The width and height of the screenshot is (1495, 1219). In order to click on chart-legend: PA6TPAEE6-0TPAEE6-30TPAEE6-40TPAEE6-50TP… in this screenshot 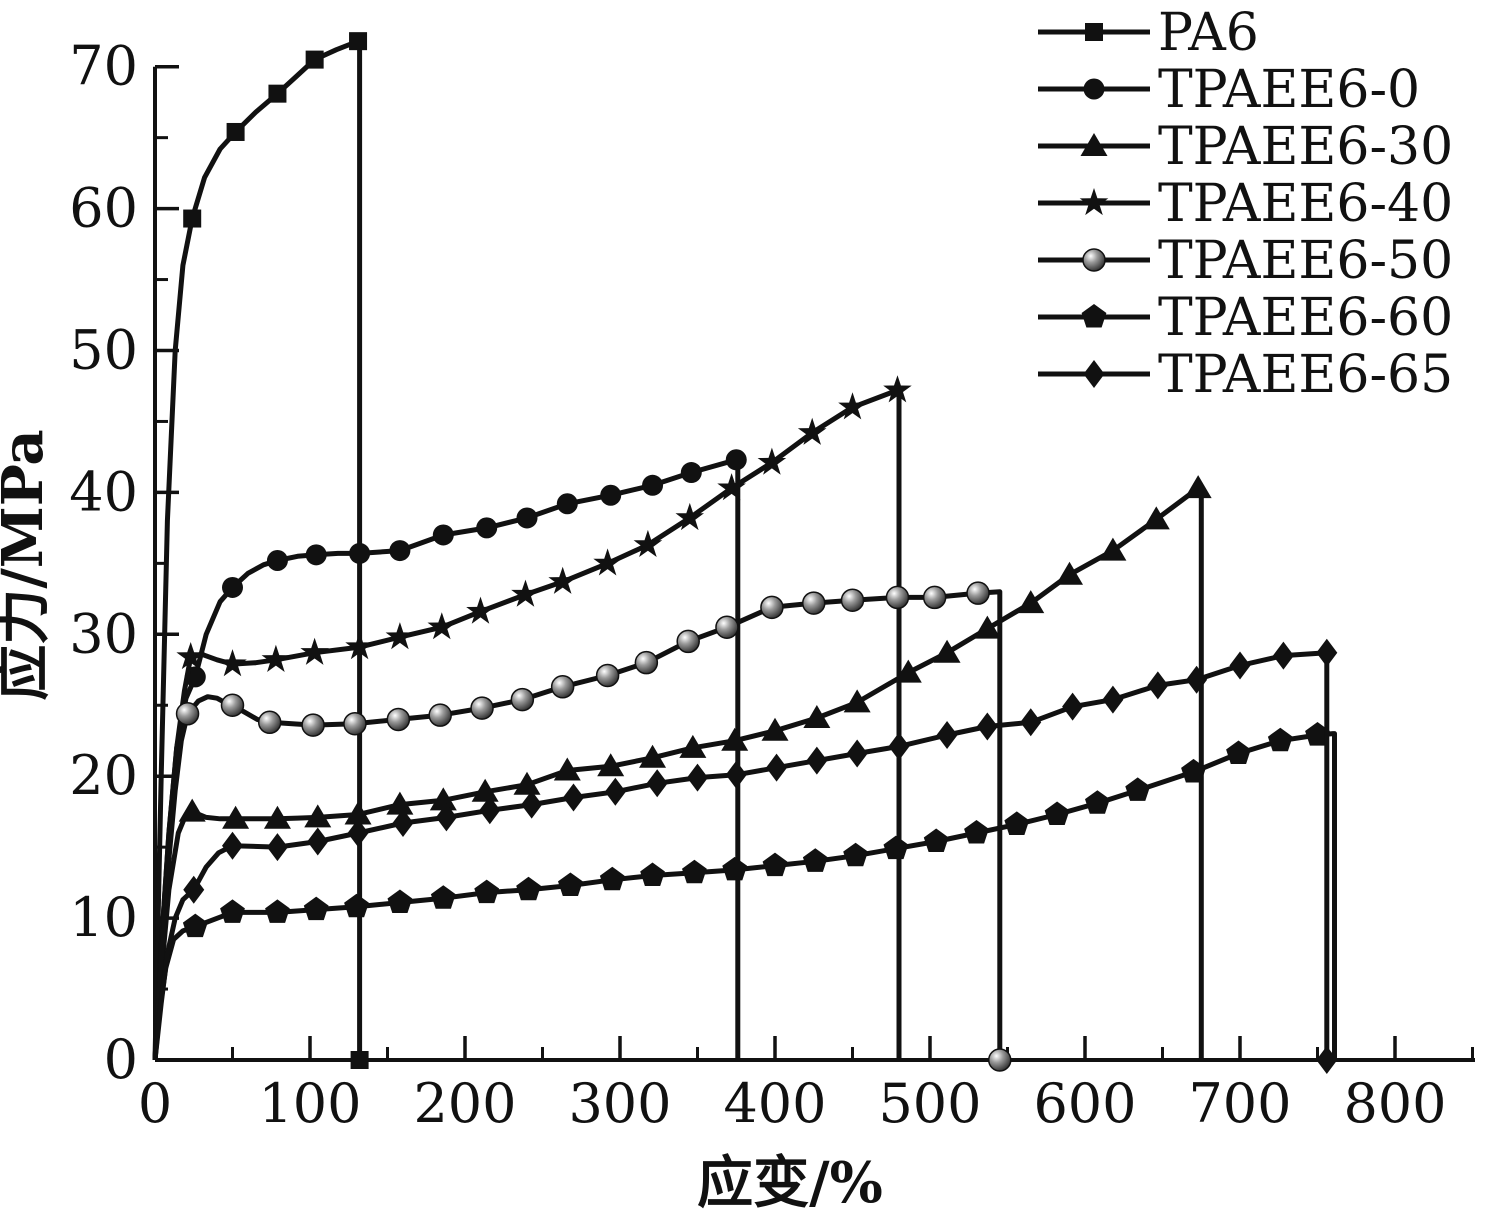, I will do `click(1245, 204)`.